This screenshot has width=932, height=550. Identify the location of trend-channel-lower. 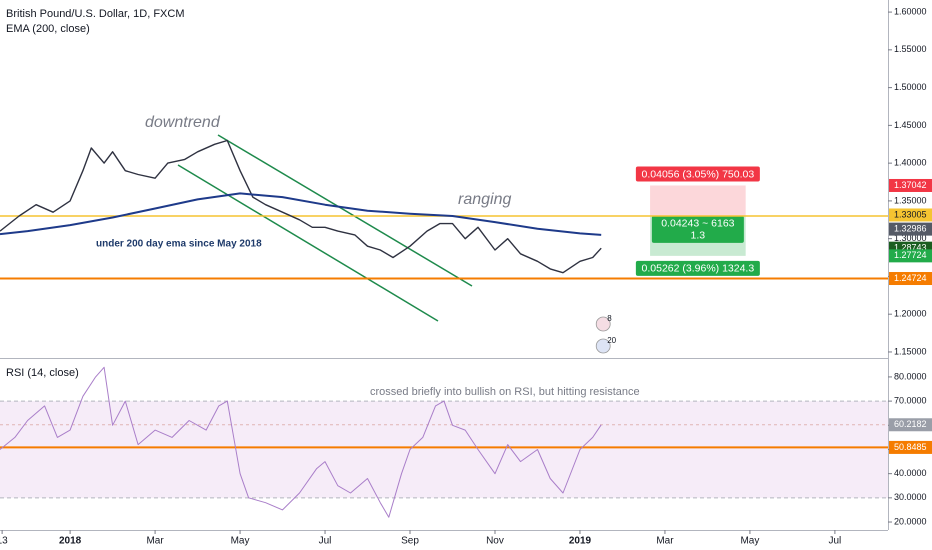
(308, 243).